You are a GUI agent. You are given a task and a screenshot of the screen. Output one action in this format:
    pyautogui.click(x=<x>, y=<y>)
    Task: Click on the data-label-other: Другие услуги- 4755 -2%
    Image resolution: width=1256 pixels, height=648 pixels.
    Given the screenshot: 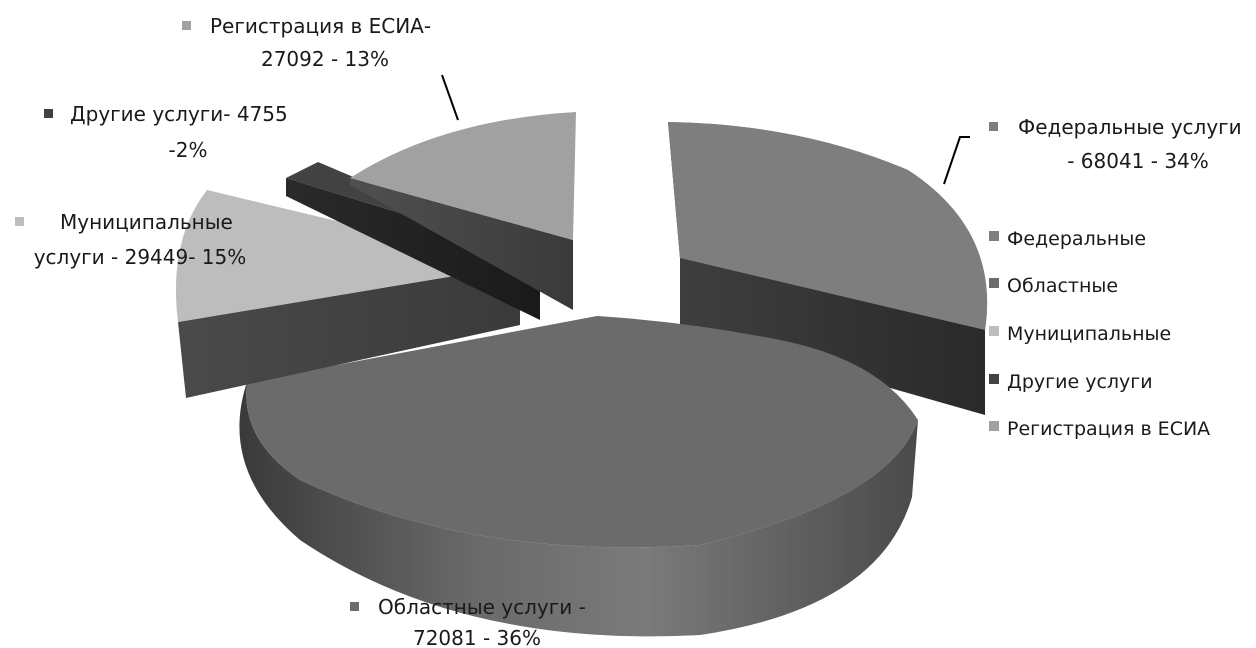 What is the action you would take?
    pyautogui.click(x=166, y=132)
    